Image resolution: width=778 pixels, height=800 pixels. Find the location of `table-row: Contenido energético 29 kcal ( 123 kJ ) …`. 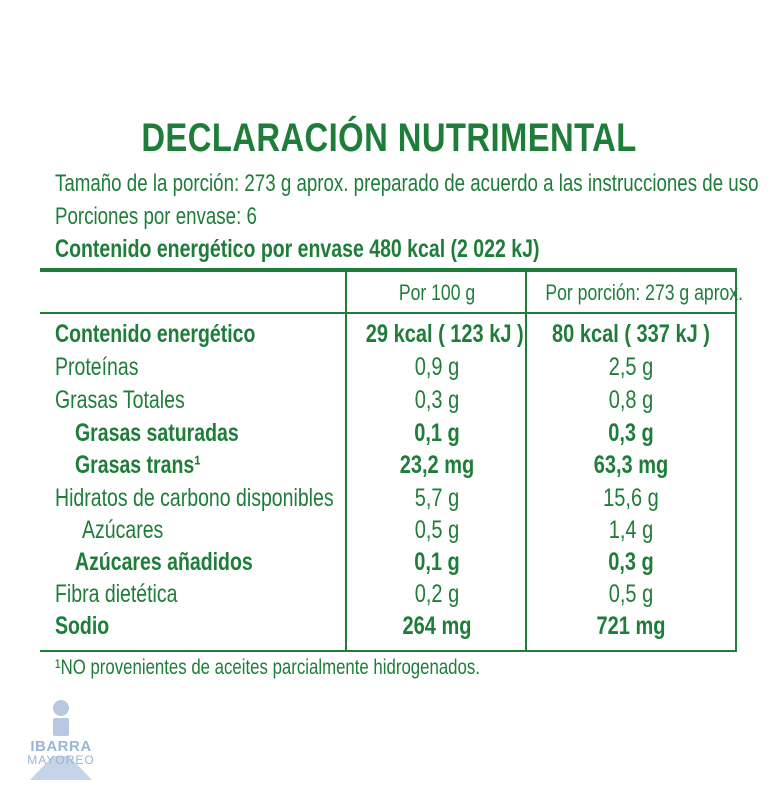

table-row: Contenido energético 29 kcal ( 123 kJ ) … is located at coordinates (389, 336).